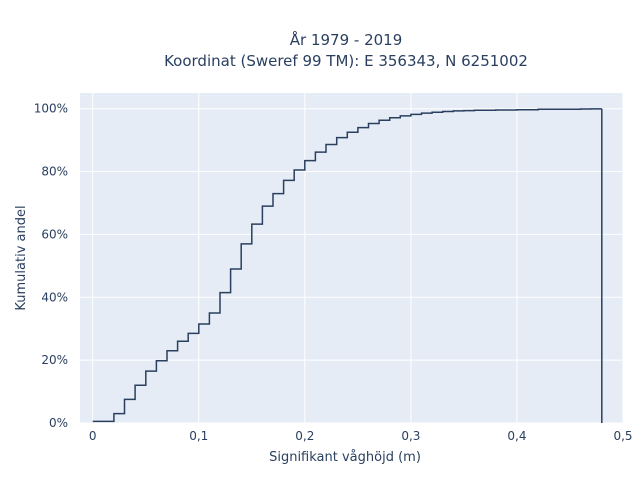 This screenshot has height=480, width=640. Describe the element at coordinates (361, 436) in the screenshot. I see `x-tick-labels: 0 0,1 0,2 0,3 0,4 0,5` at that location.